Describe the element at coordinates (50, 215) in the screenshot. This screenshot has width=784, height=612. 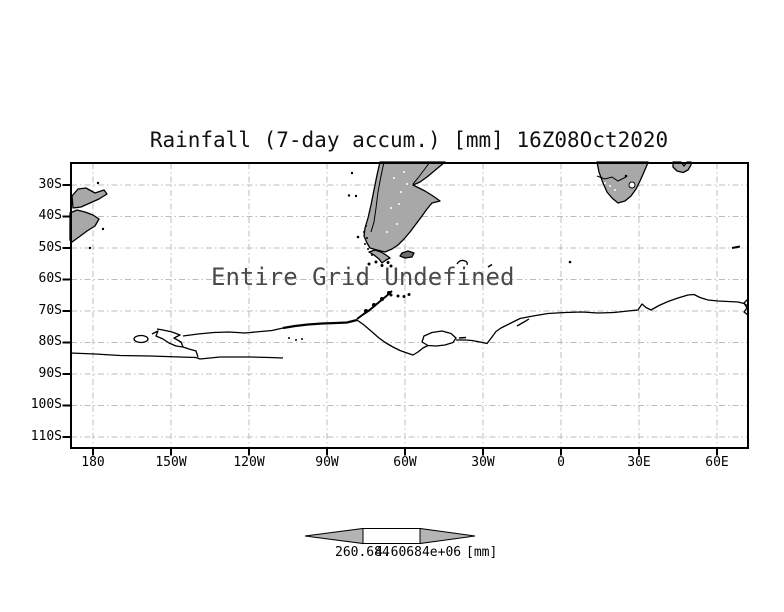
I see `y-tick-label-40s: 40S` at that location.